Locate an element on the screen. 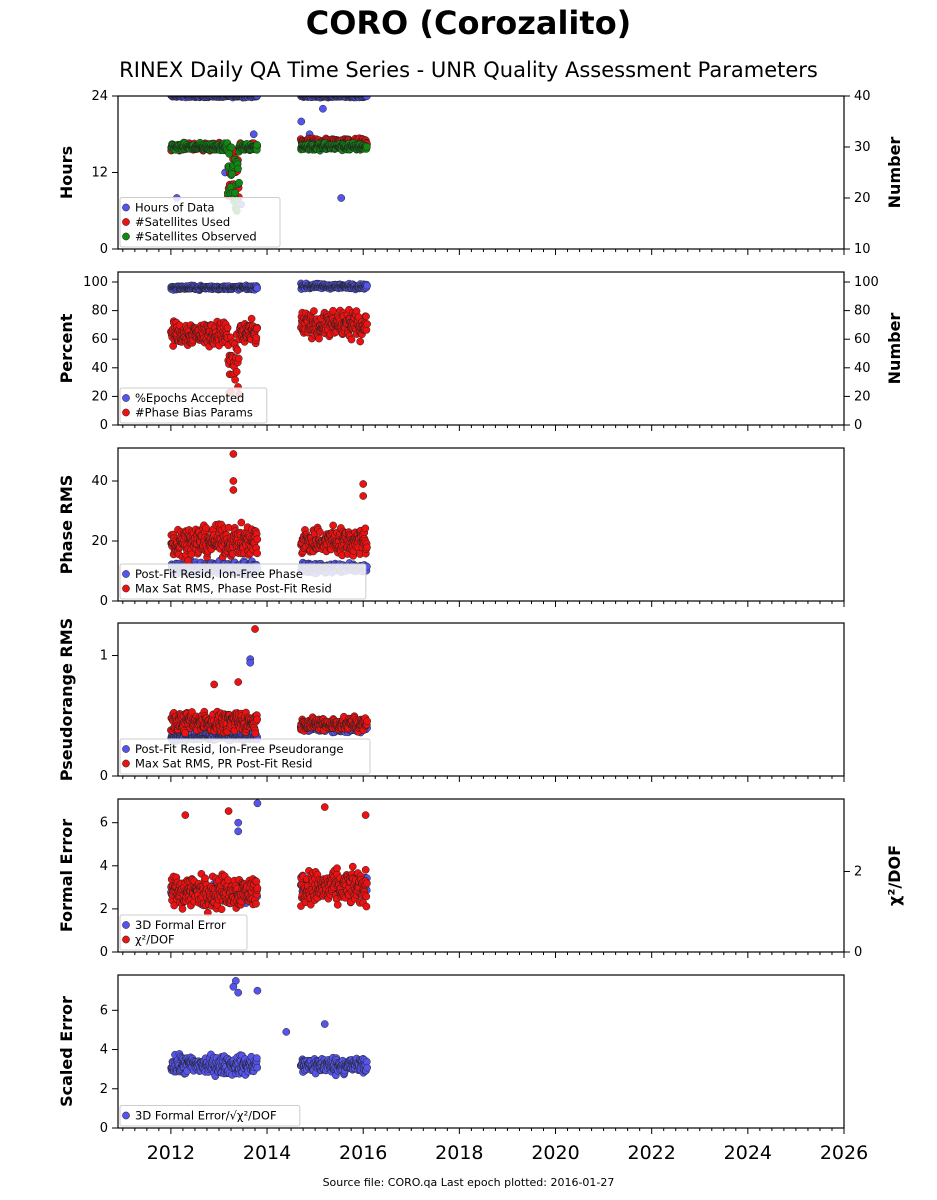 The image size is (937, 1200). y-tick-label: 10 is located at coordinates (862, 249).